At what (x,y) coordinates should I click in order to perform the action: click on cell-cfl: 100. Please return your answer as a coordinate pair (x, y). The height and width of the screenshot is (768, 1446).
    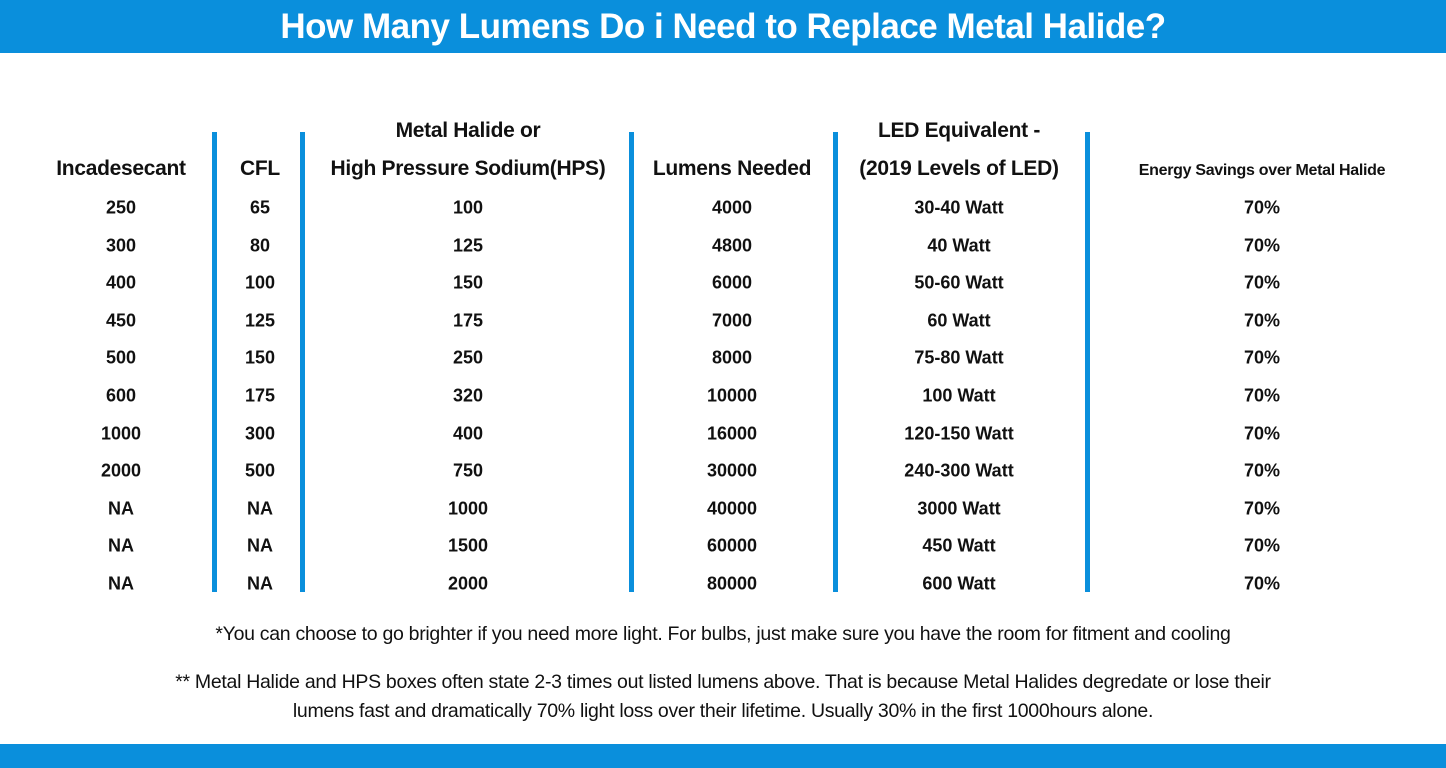
    Looking at the image, I should click on (260, 282).